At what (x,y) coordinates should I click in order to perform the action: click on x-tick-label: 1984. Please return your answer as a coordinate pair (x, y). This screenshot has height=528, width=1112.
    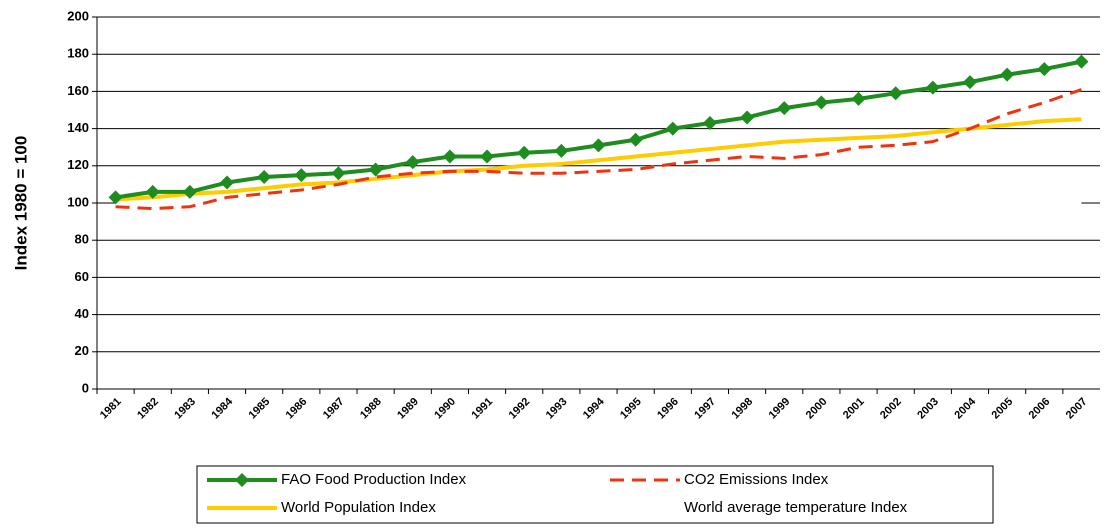
    Looking at the image, I should click on (222, 408).